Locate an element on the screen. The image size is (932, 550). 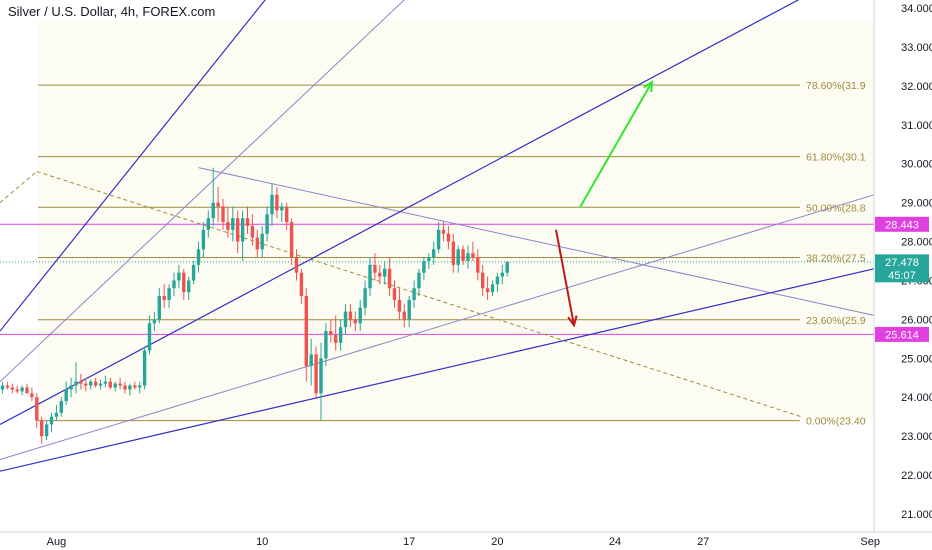
price-tick-label: 21.000 is located at coordinates (916, 515).